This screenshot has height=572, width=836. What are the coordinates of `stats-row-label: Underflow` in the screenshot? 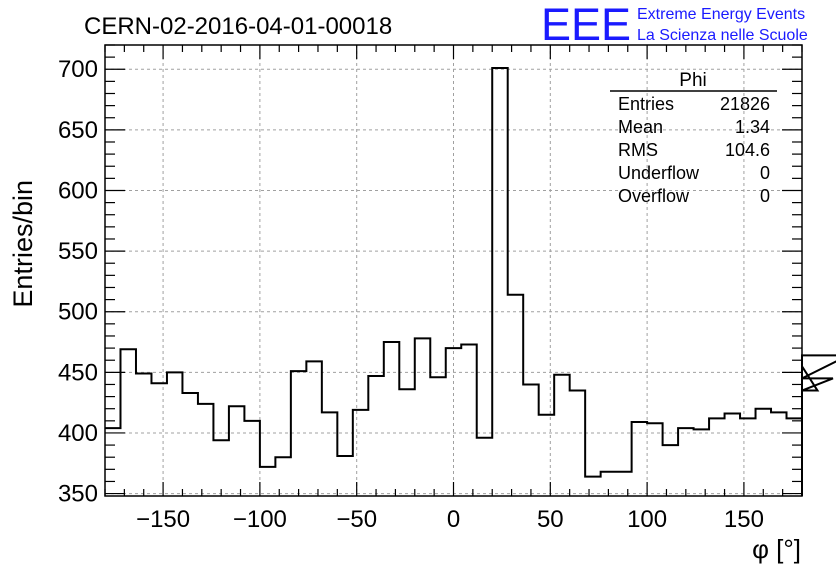 It's located at (659, 173).